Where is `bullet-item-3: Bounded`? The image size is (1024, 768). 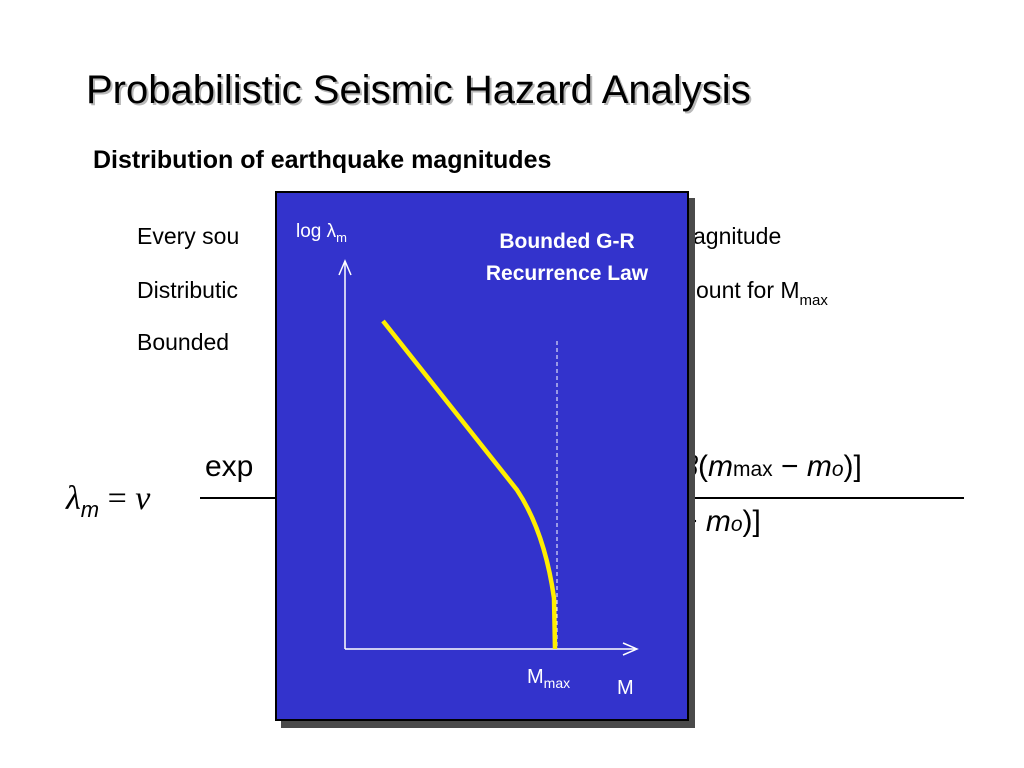 bullet-item-3: Bounded is located at coordinates (183, 342).